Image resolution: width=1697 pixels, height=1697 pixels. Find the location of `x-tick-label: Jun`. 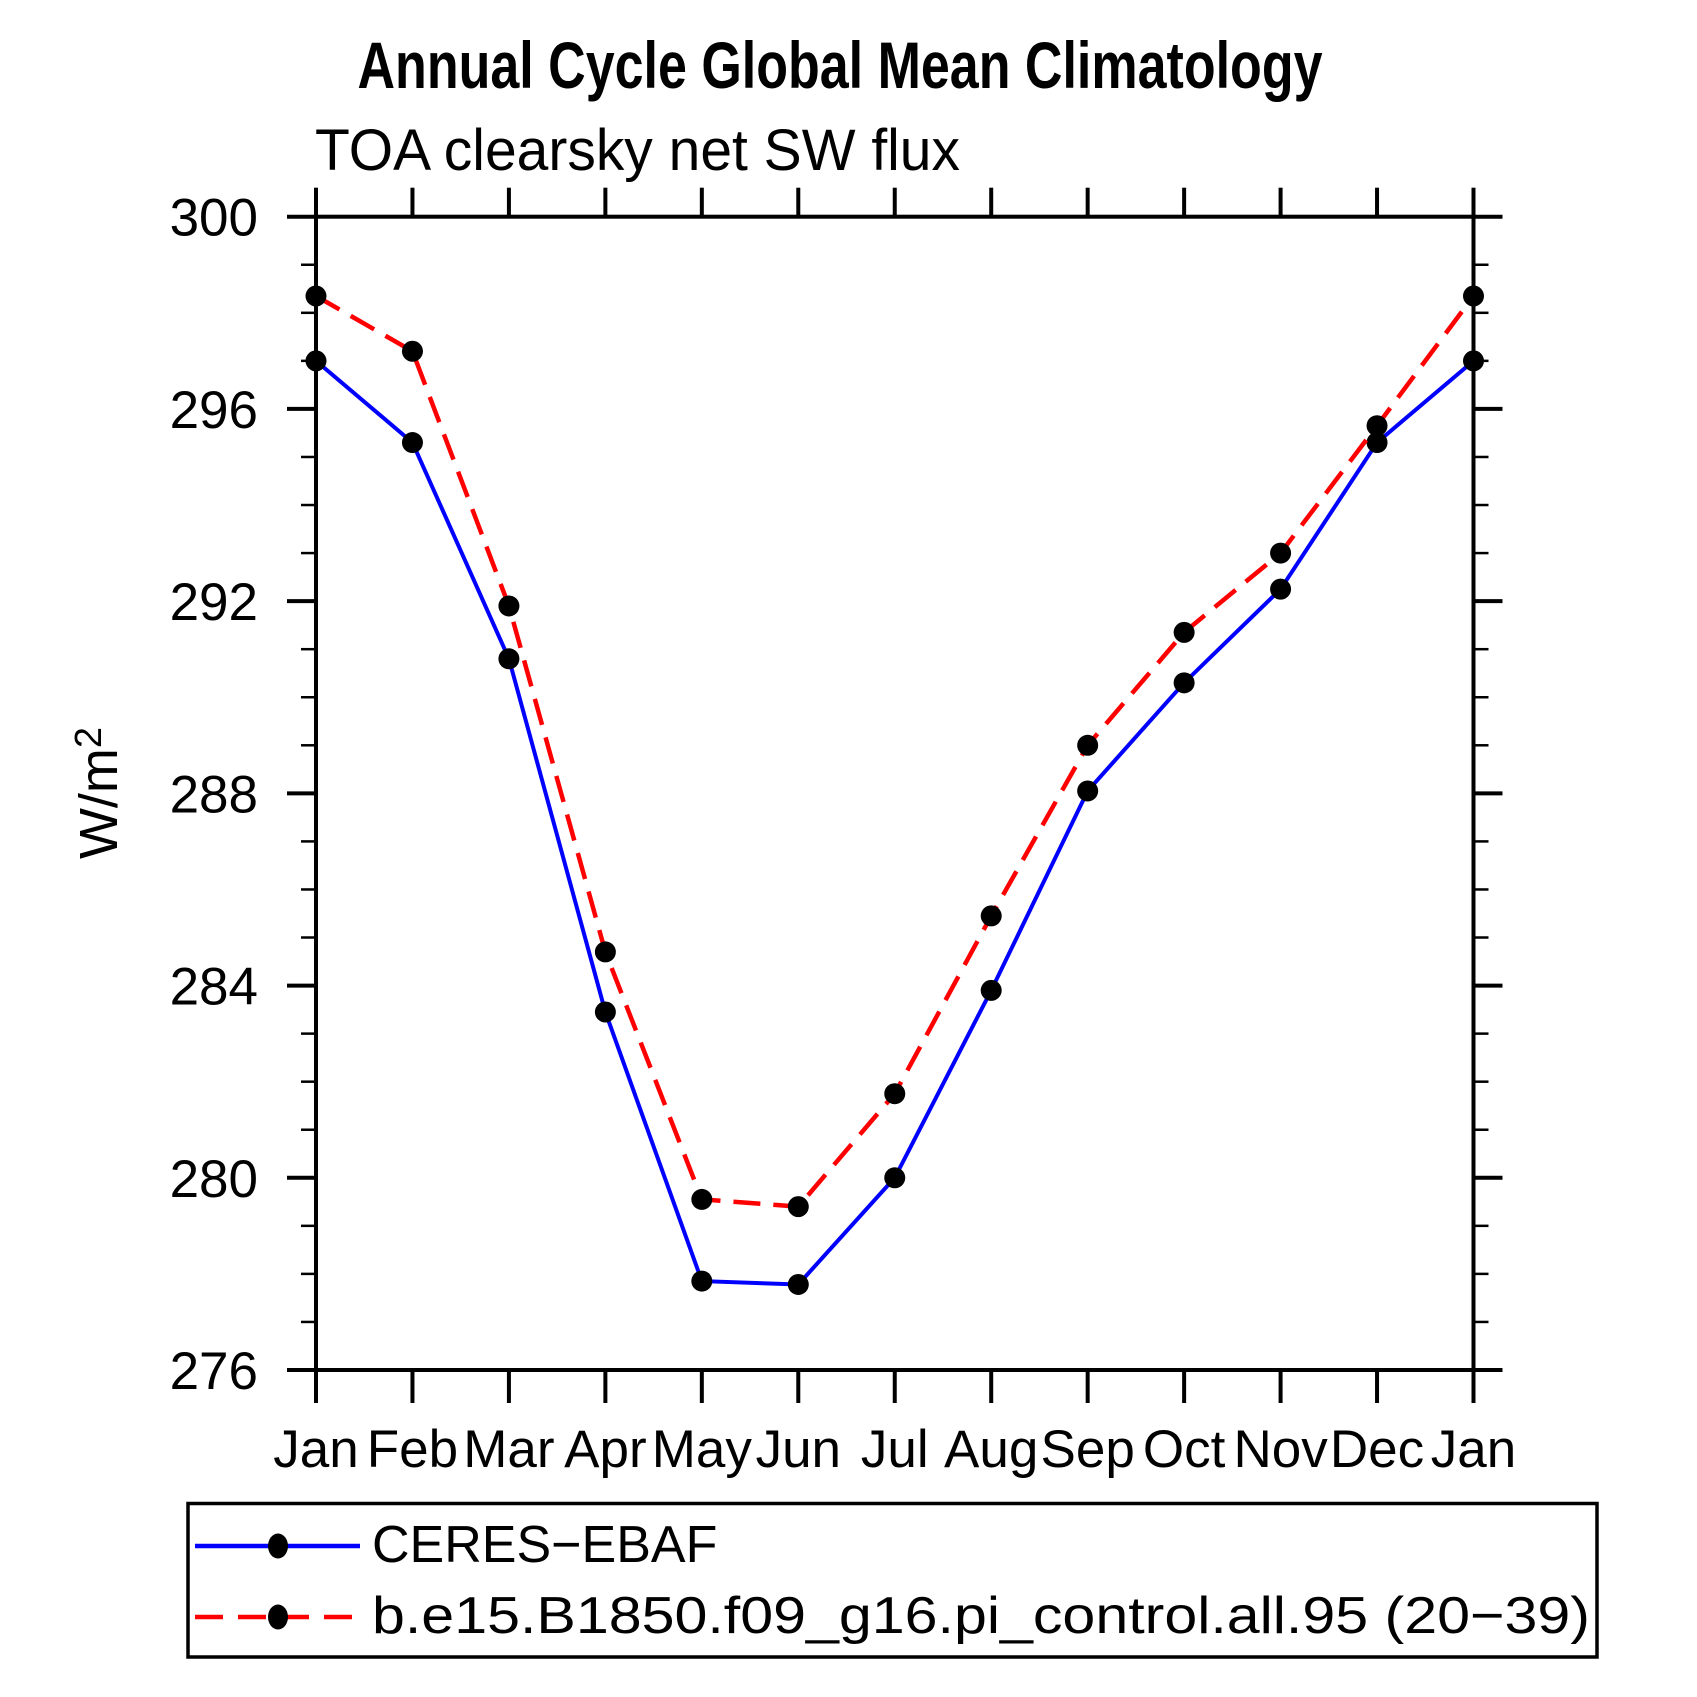

x-tick-label: Jun is located at coordinates (798, 1449).